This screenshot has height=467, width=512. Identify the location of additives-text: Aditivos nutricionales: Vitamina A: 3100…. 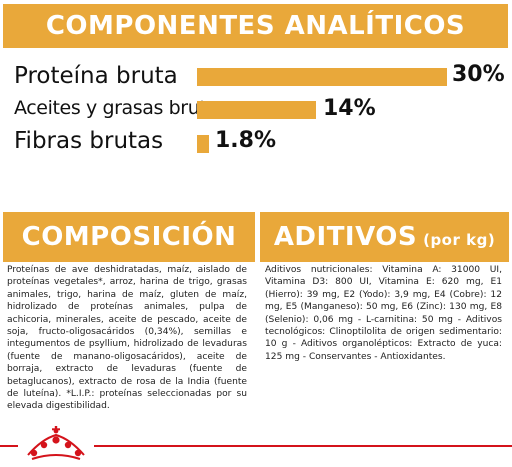
(383, 313).